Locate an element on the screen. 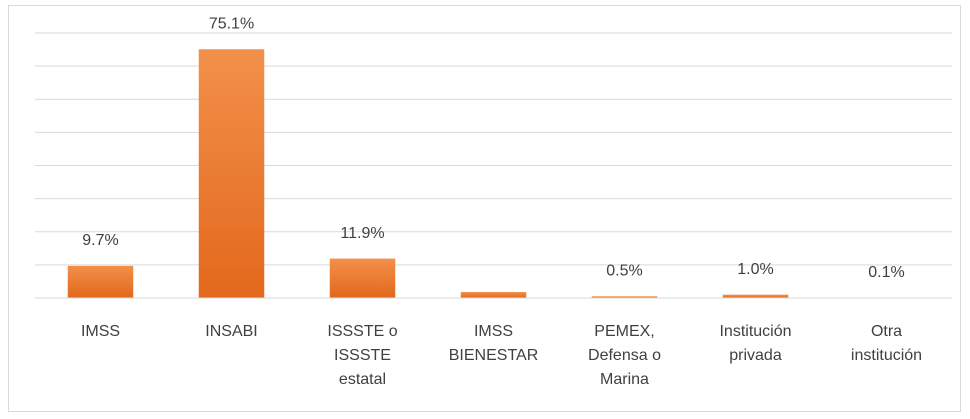 This screenshot has width=970, height=419. x-tick-label: IMSS BIENESTAR is located at coordinates (493, 343).